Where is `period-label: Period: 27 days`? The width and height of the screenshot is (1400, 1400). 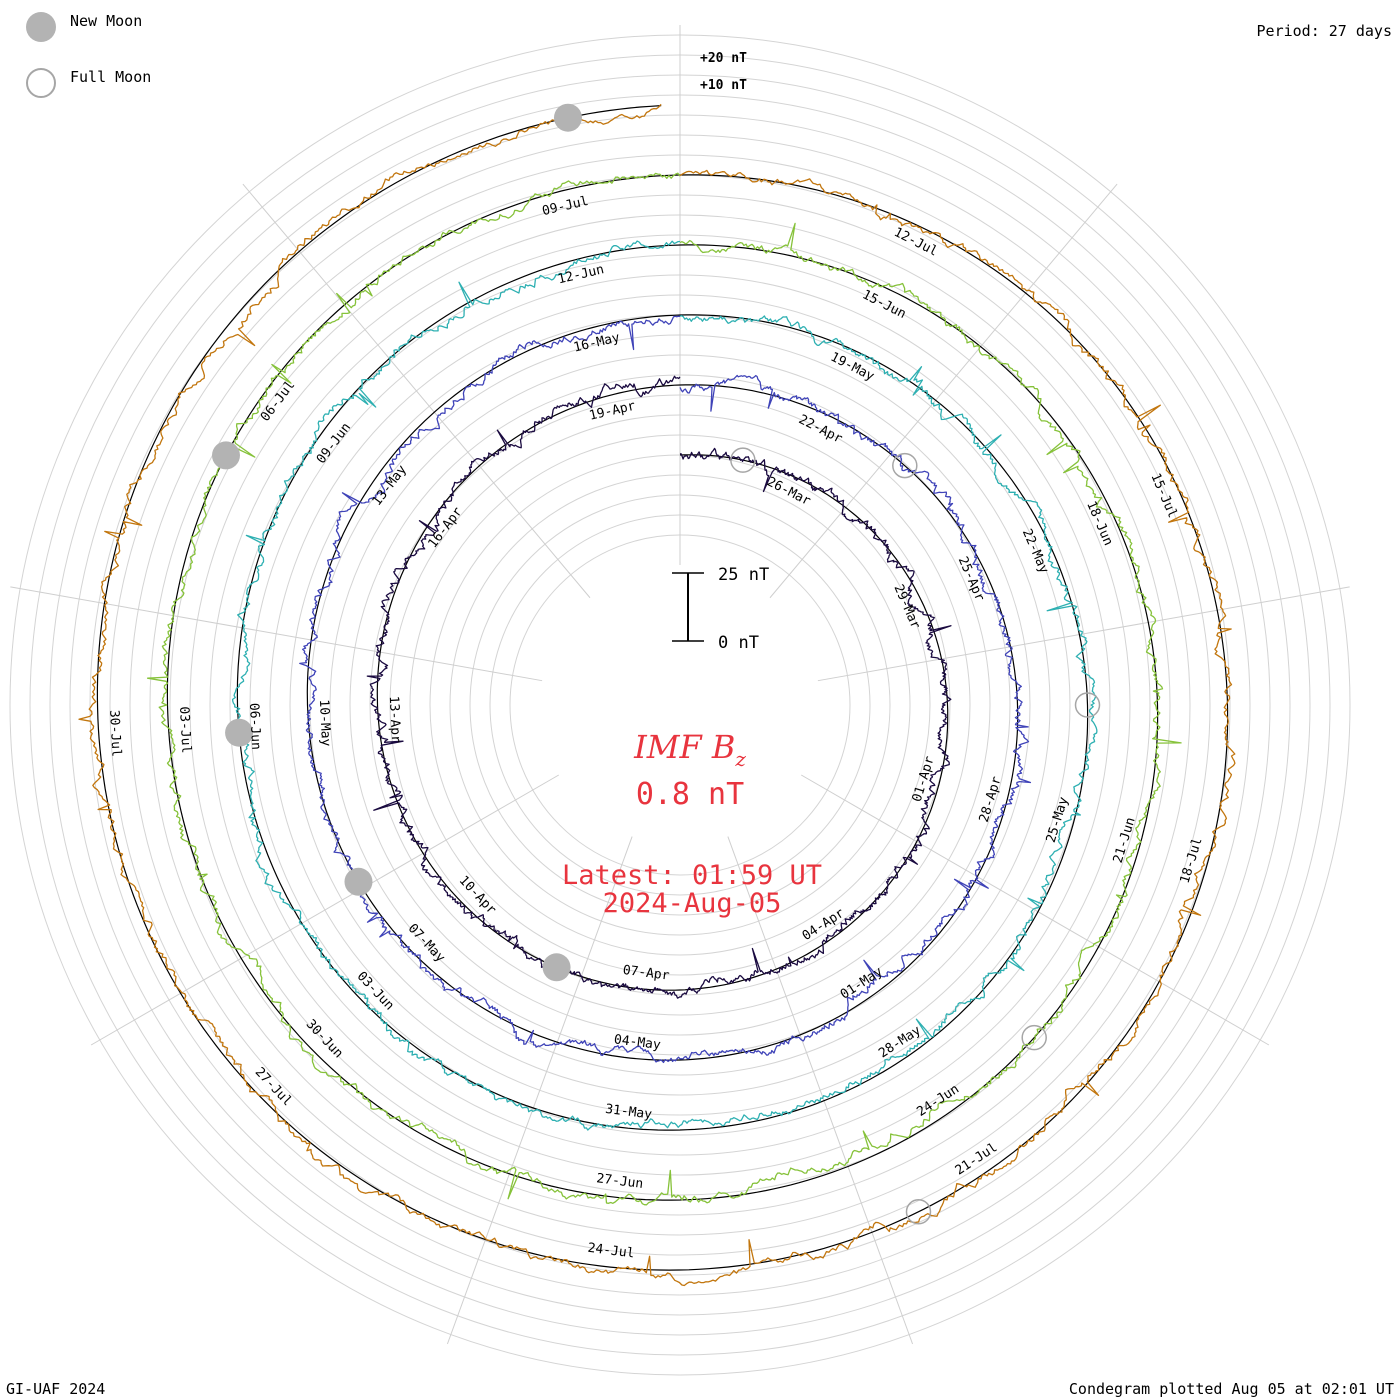 period-label: Period: 27 days is located at coordinates (1324, 31).